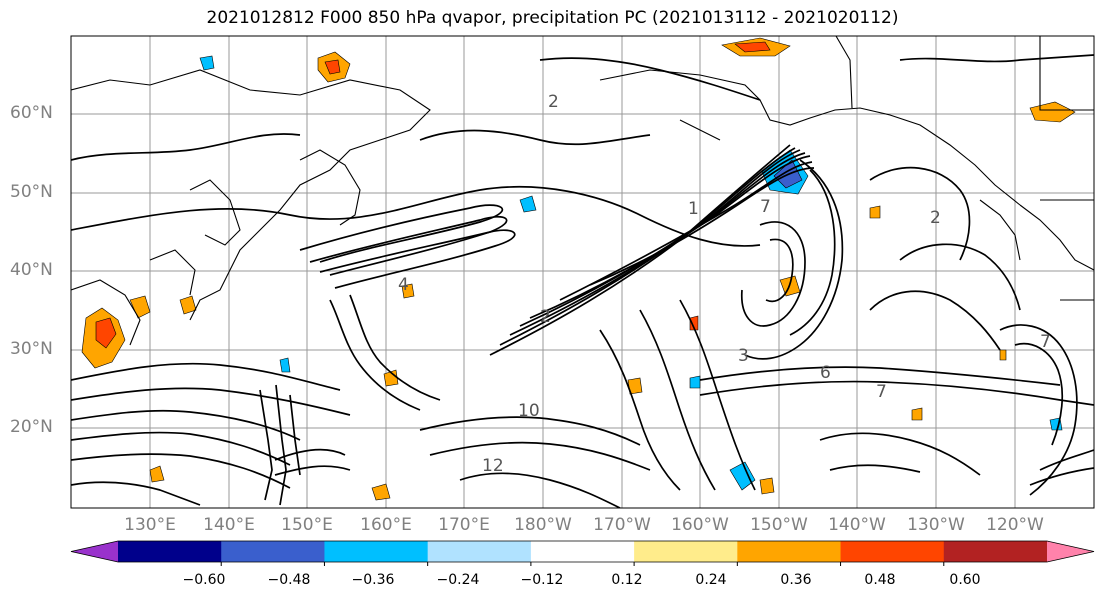 The image size is (1105, 601). I want to click on colorbar-tick-label: −0.60, so click(204, 580).